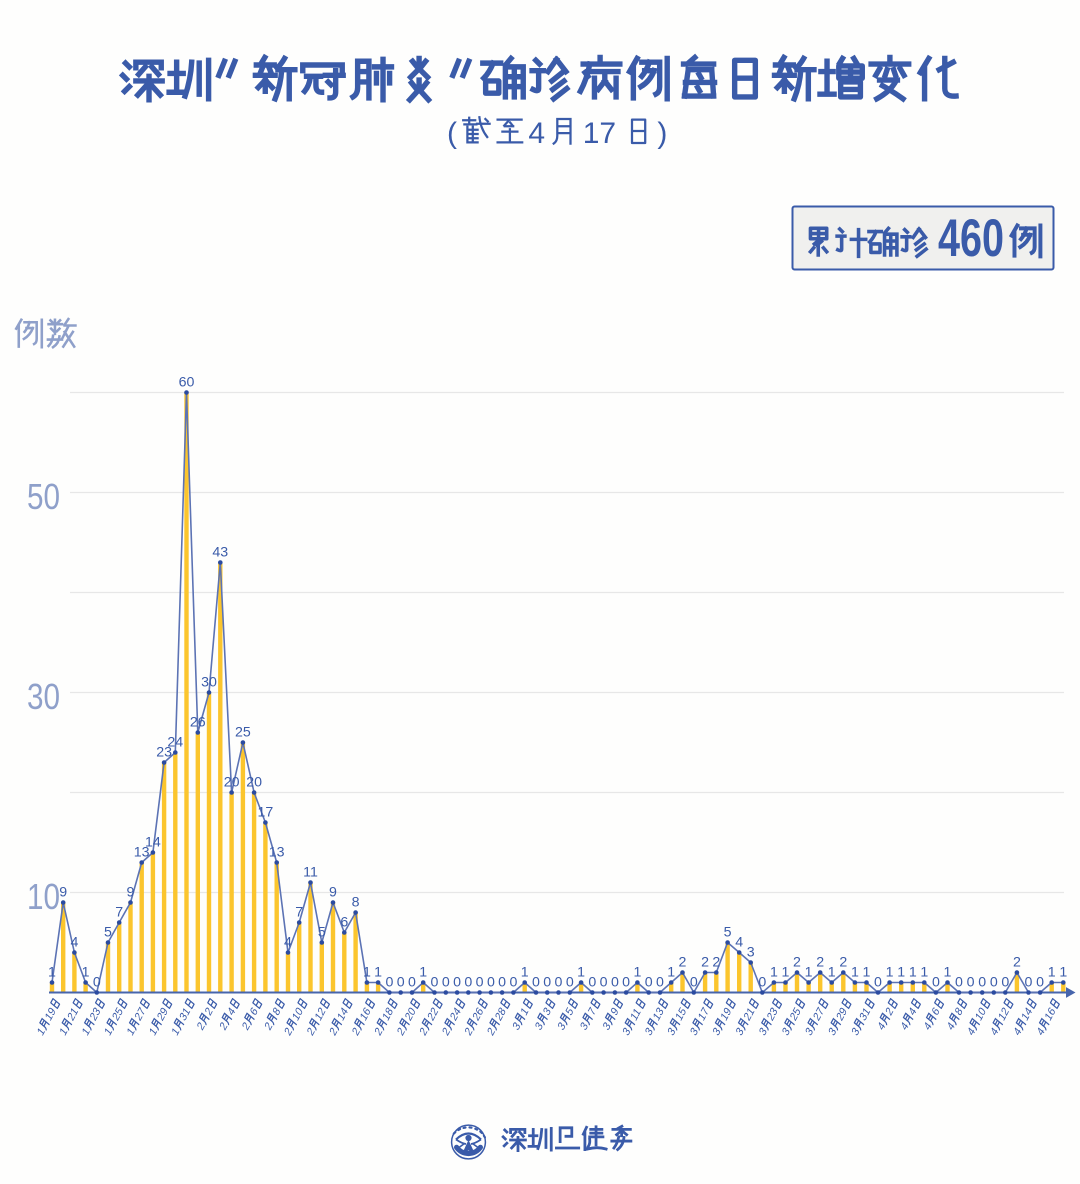 This screenshot has height=1184, width=1080. Describe the element at coordinates (187, 383) in the screenshot. I see `svg-text: 60` at that location.